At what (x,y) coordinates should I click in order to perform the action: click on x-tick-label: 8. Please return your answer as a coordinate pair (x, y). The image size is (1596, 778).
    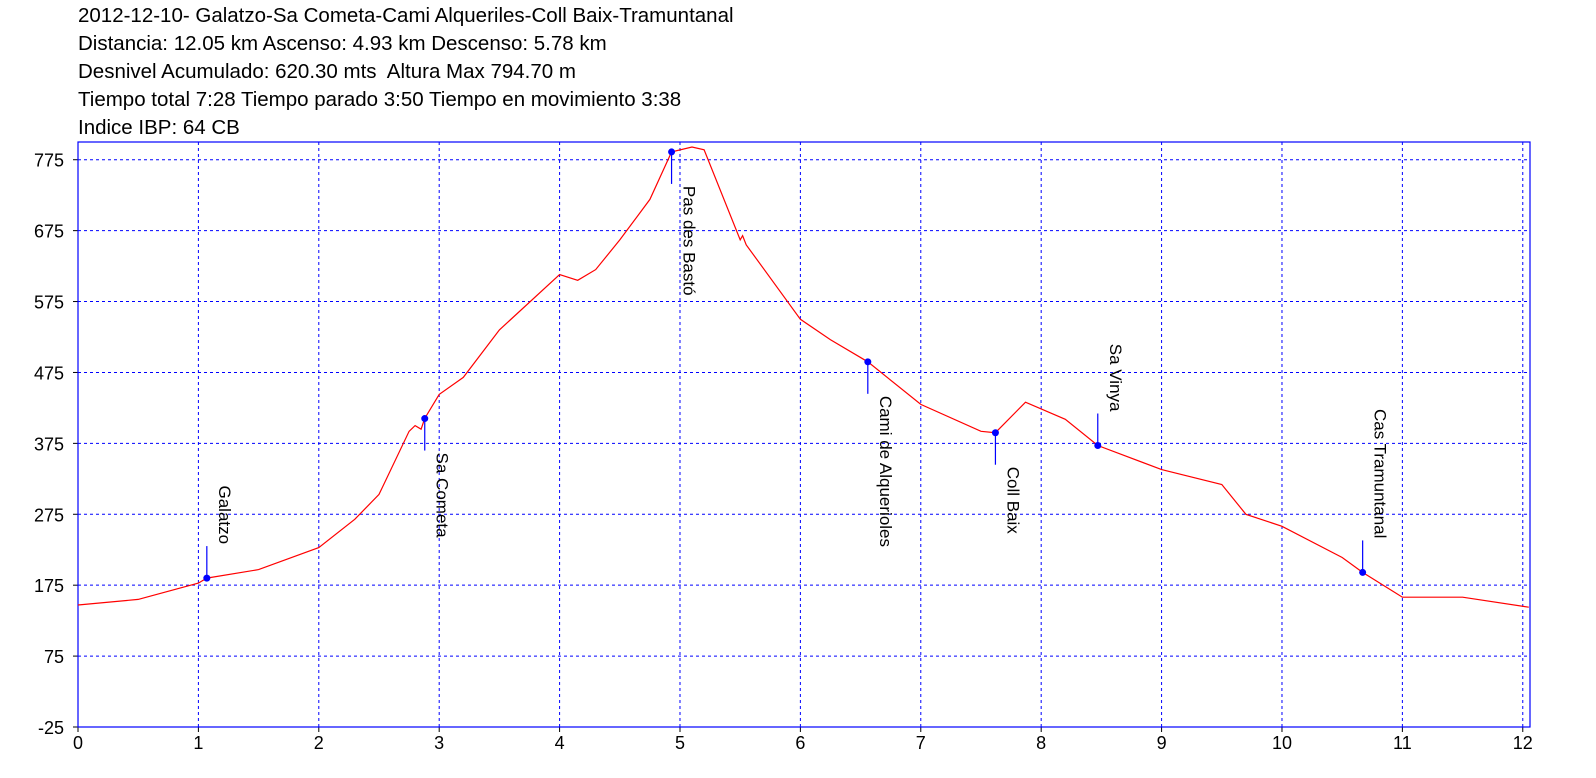
    Looking at the image, I should click on (1041, 743).